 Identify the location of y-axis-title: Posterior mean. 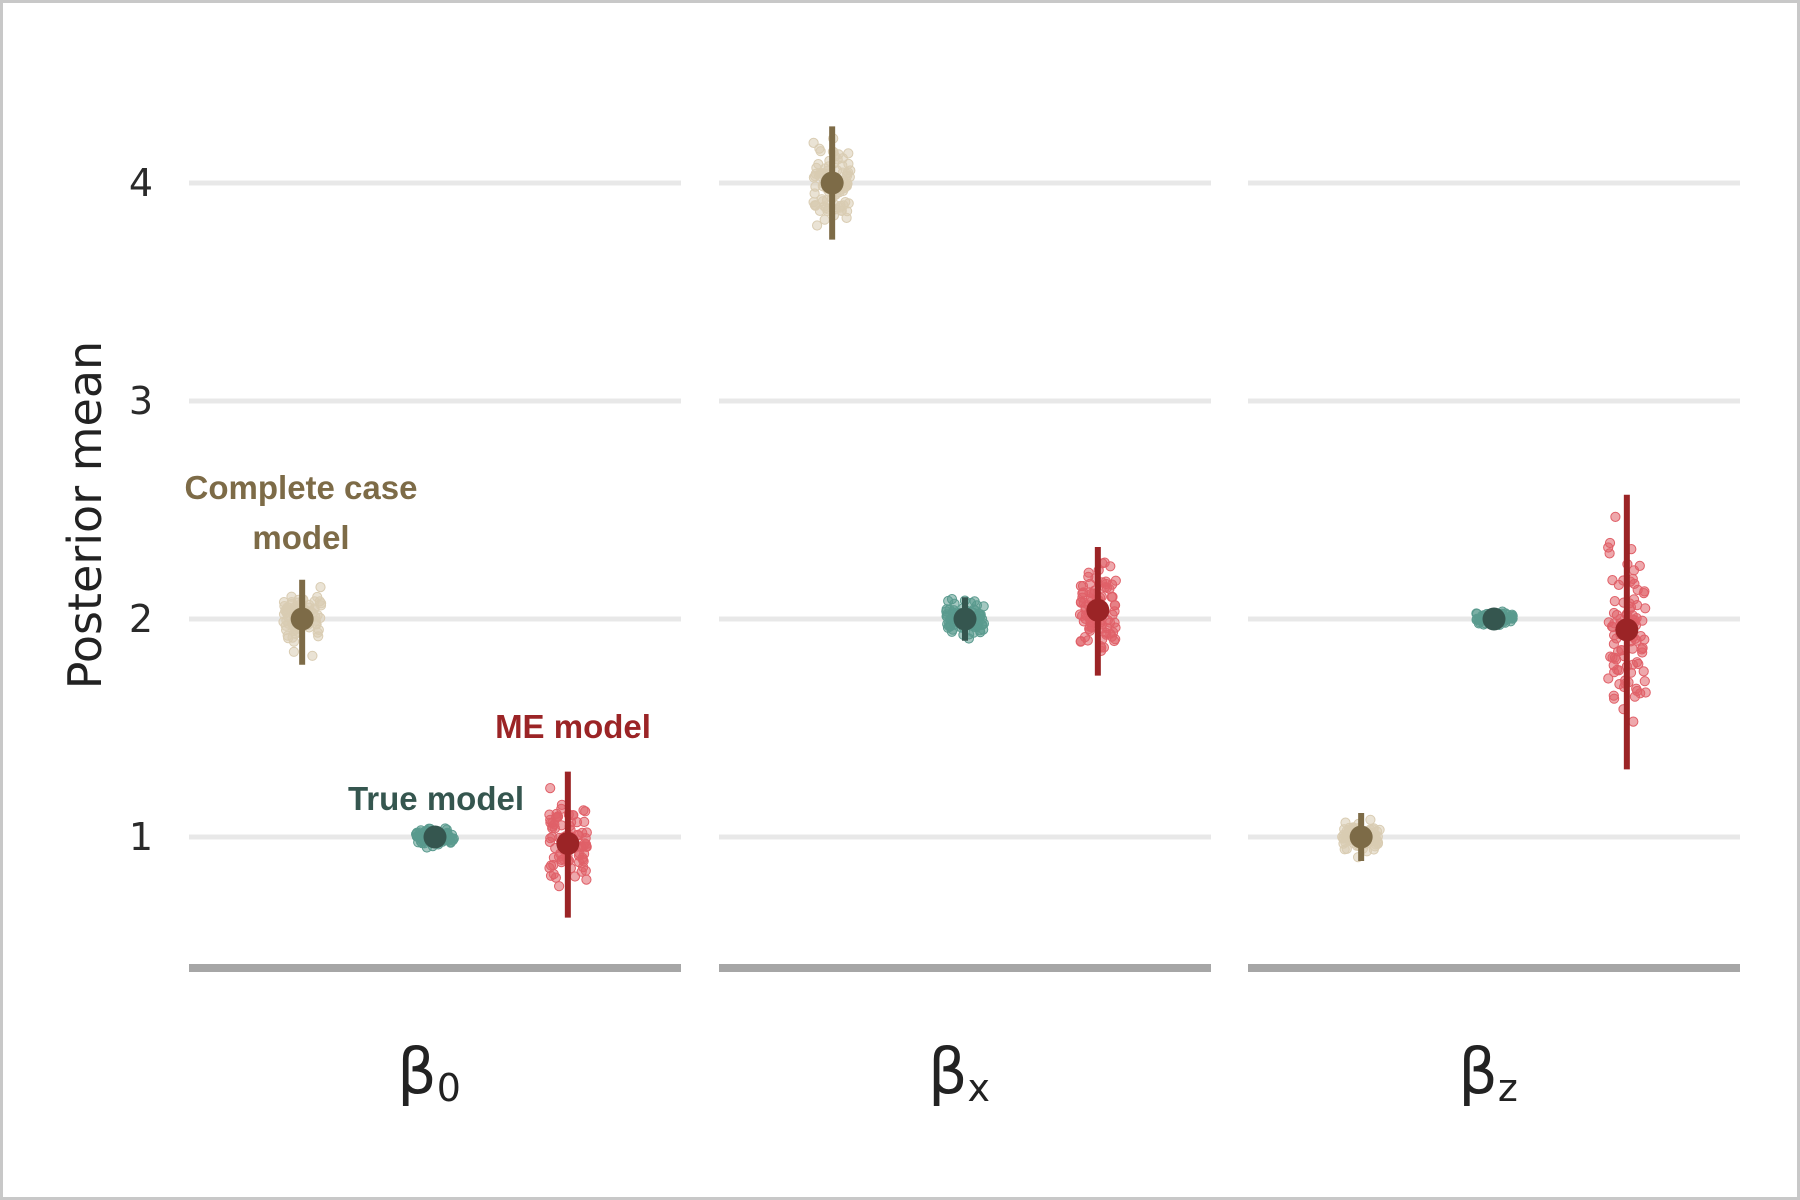
(85, 515).